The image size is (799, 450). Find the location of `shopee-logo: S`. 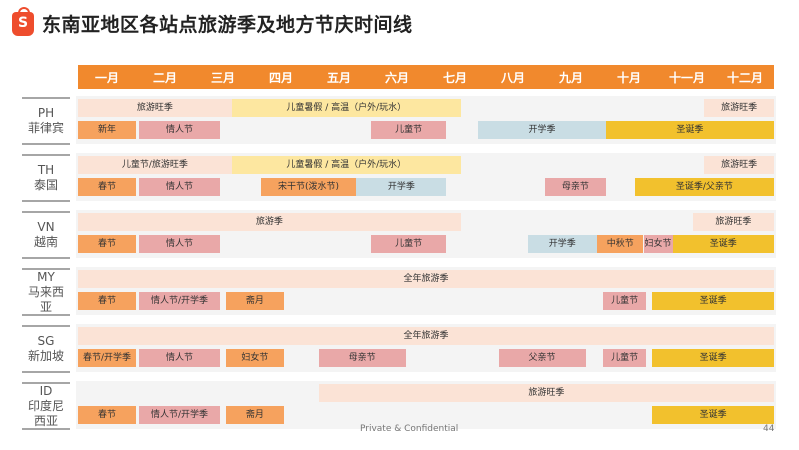

shopee-logo: S is located at coordinates (23, 21).